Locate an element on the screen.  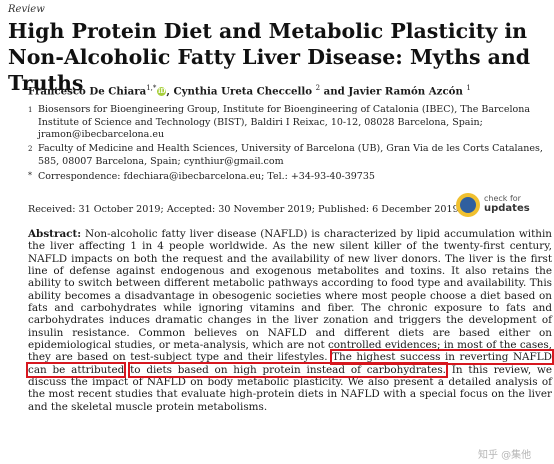
watermark: 知乎 @集他 is located at coordinates (505, 455).